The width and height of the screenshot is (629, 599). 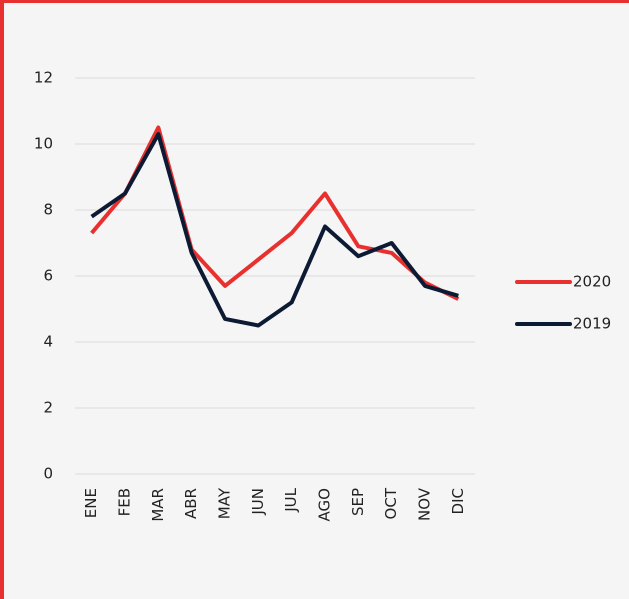 I want to click on y-tick-label: 12, so click(x=43, y=78).